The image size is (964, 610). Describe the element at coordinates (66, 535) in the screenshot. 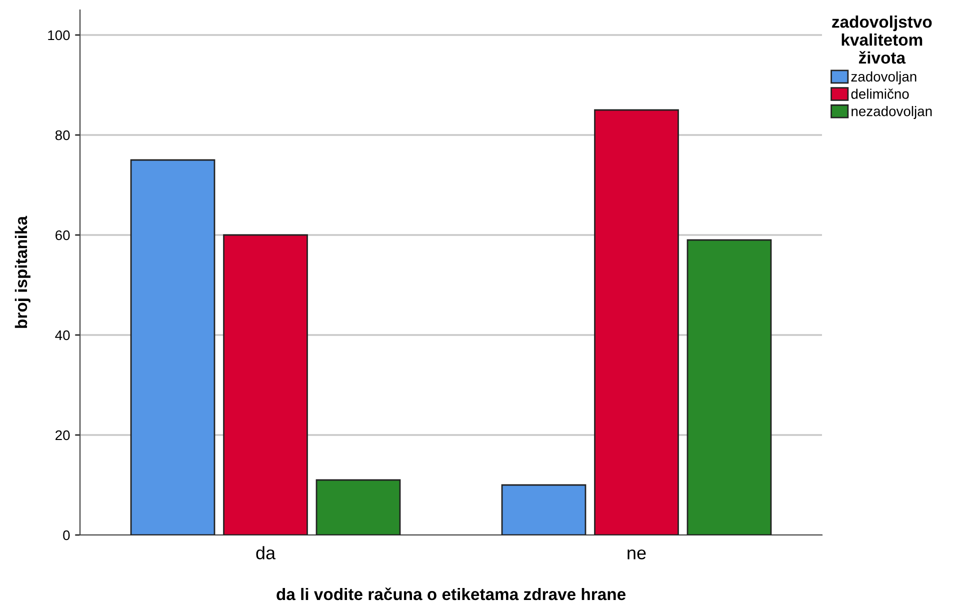

I see `y-tick-label: 0` at that location.